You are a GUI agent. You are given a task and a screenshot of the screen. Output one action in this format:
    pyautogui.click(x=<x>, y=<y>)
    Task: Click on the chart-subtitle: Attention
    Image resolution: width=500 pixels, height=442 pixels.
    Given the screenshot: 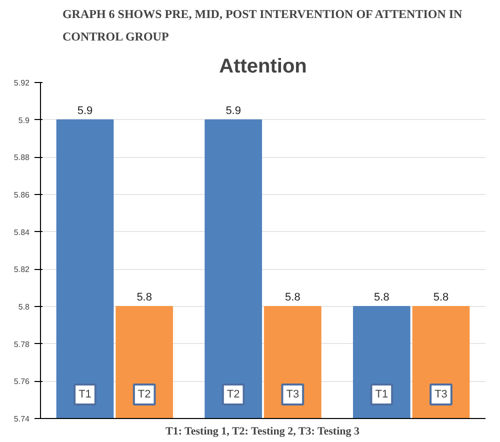 What is the action you would take?
    pyautogui.click(x=263, y=67)
    